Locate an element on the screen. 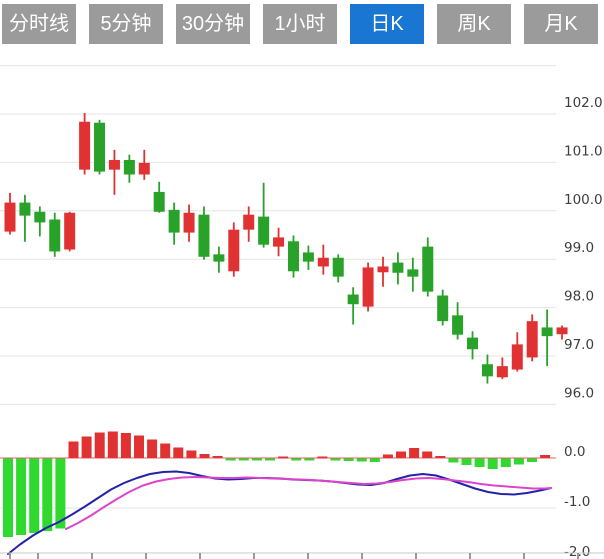  dea-line is located at coordinates (308, 503).